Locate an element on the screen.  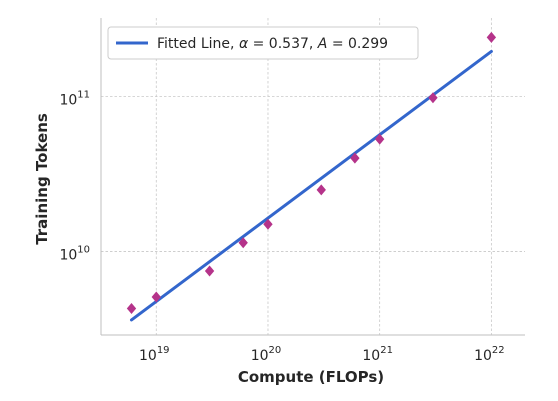
legend-box is located at coordinates (263, 43).